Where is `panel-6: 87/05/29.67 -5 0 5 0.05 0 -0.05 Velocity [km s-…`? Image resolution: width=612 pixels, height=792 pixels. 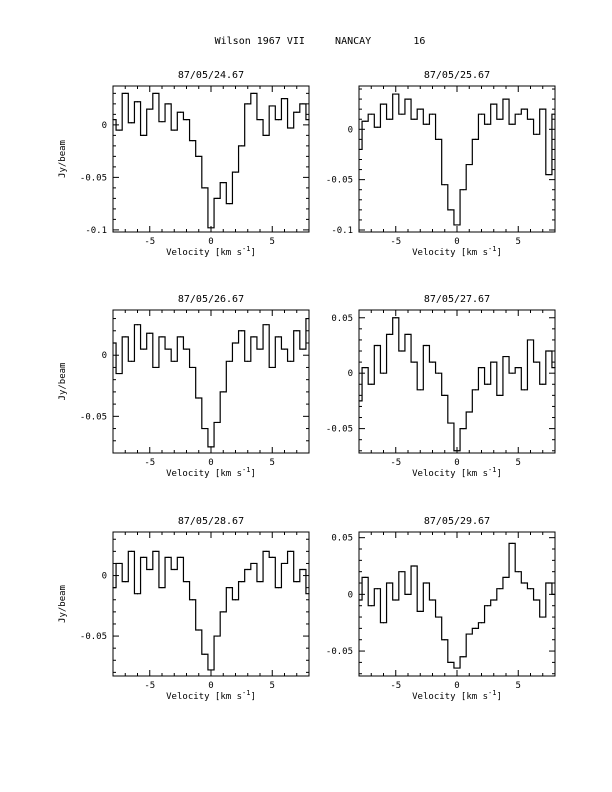
panel-6: 87/05/29.67 -5 0 5 0.05 0 -0.05 Velocity [km s-… is located at coordinates (441, 609).